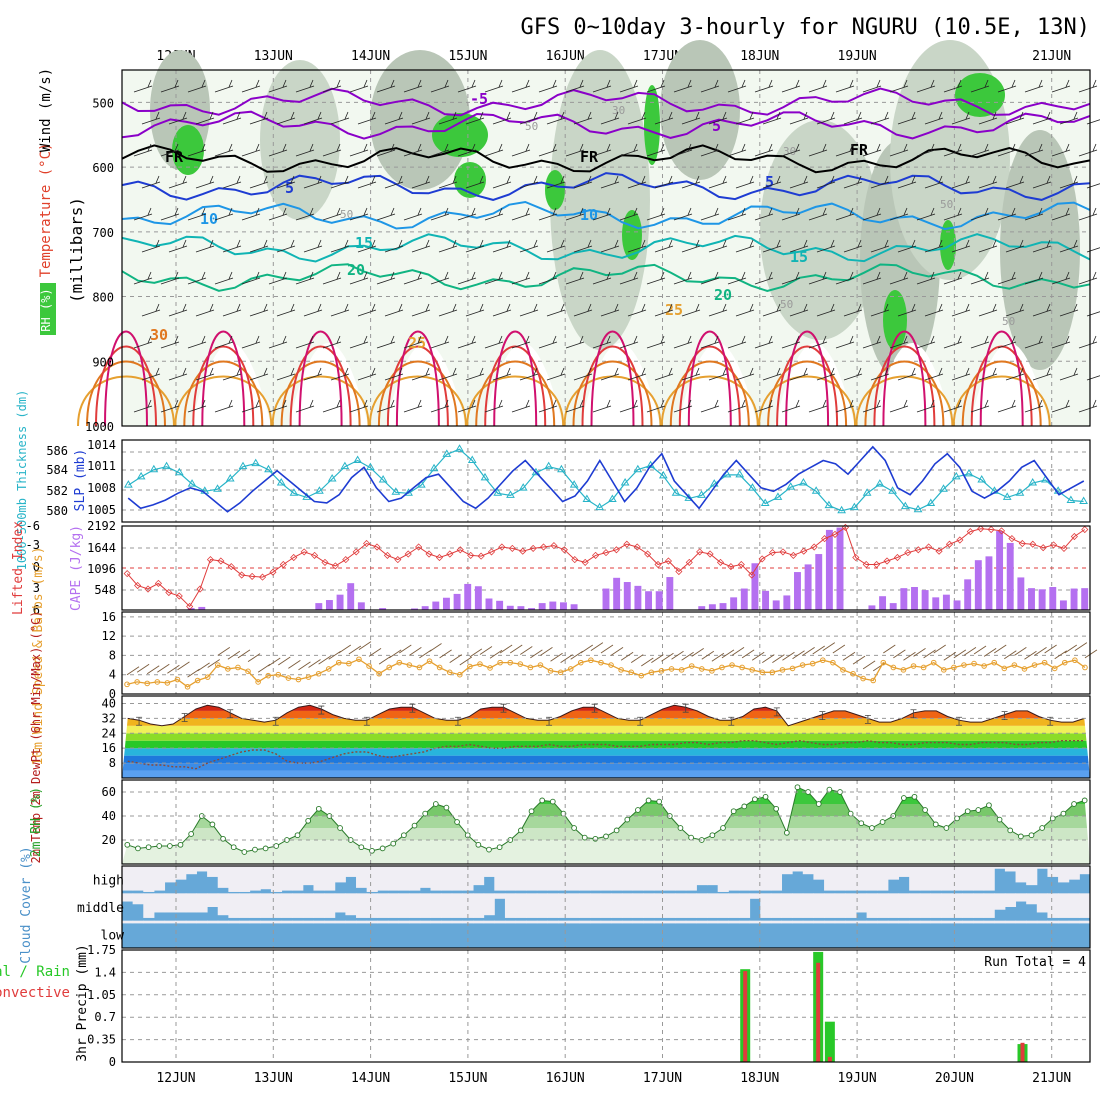 This screenshot has width=1100, height=1104. I want to click on thickness-series-line, so click(606, 480).